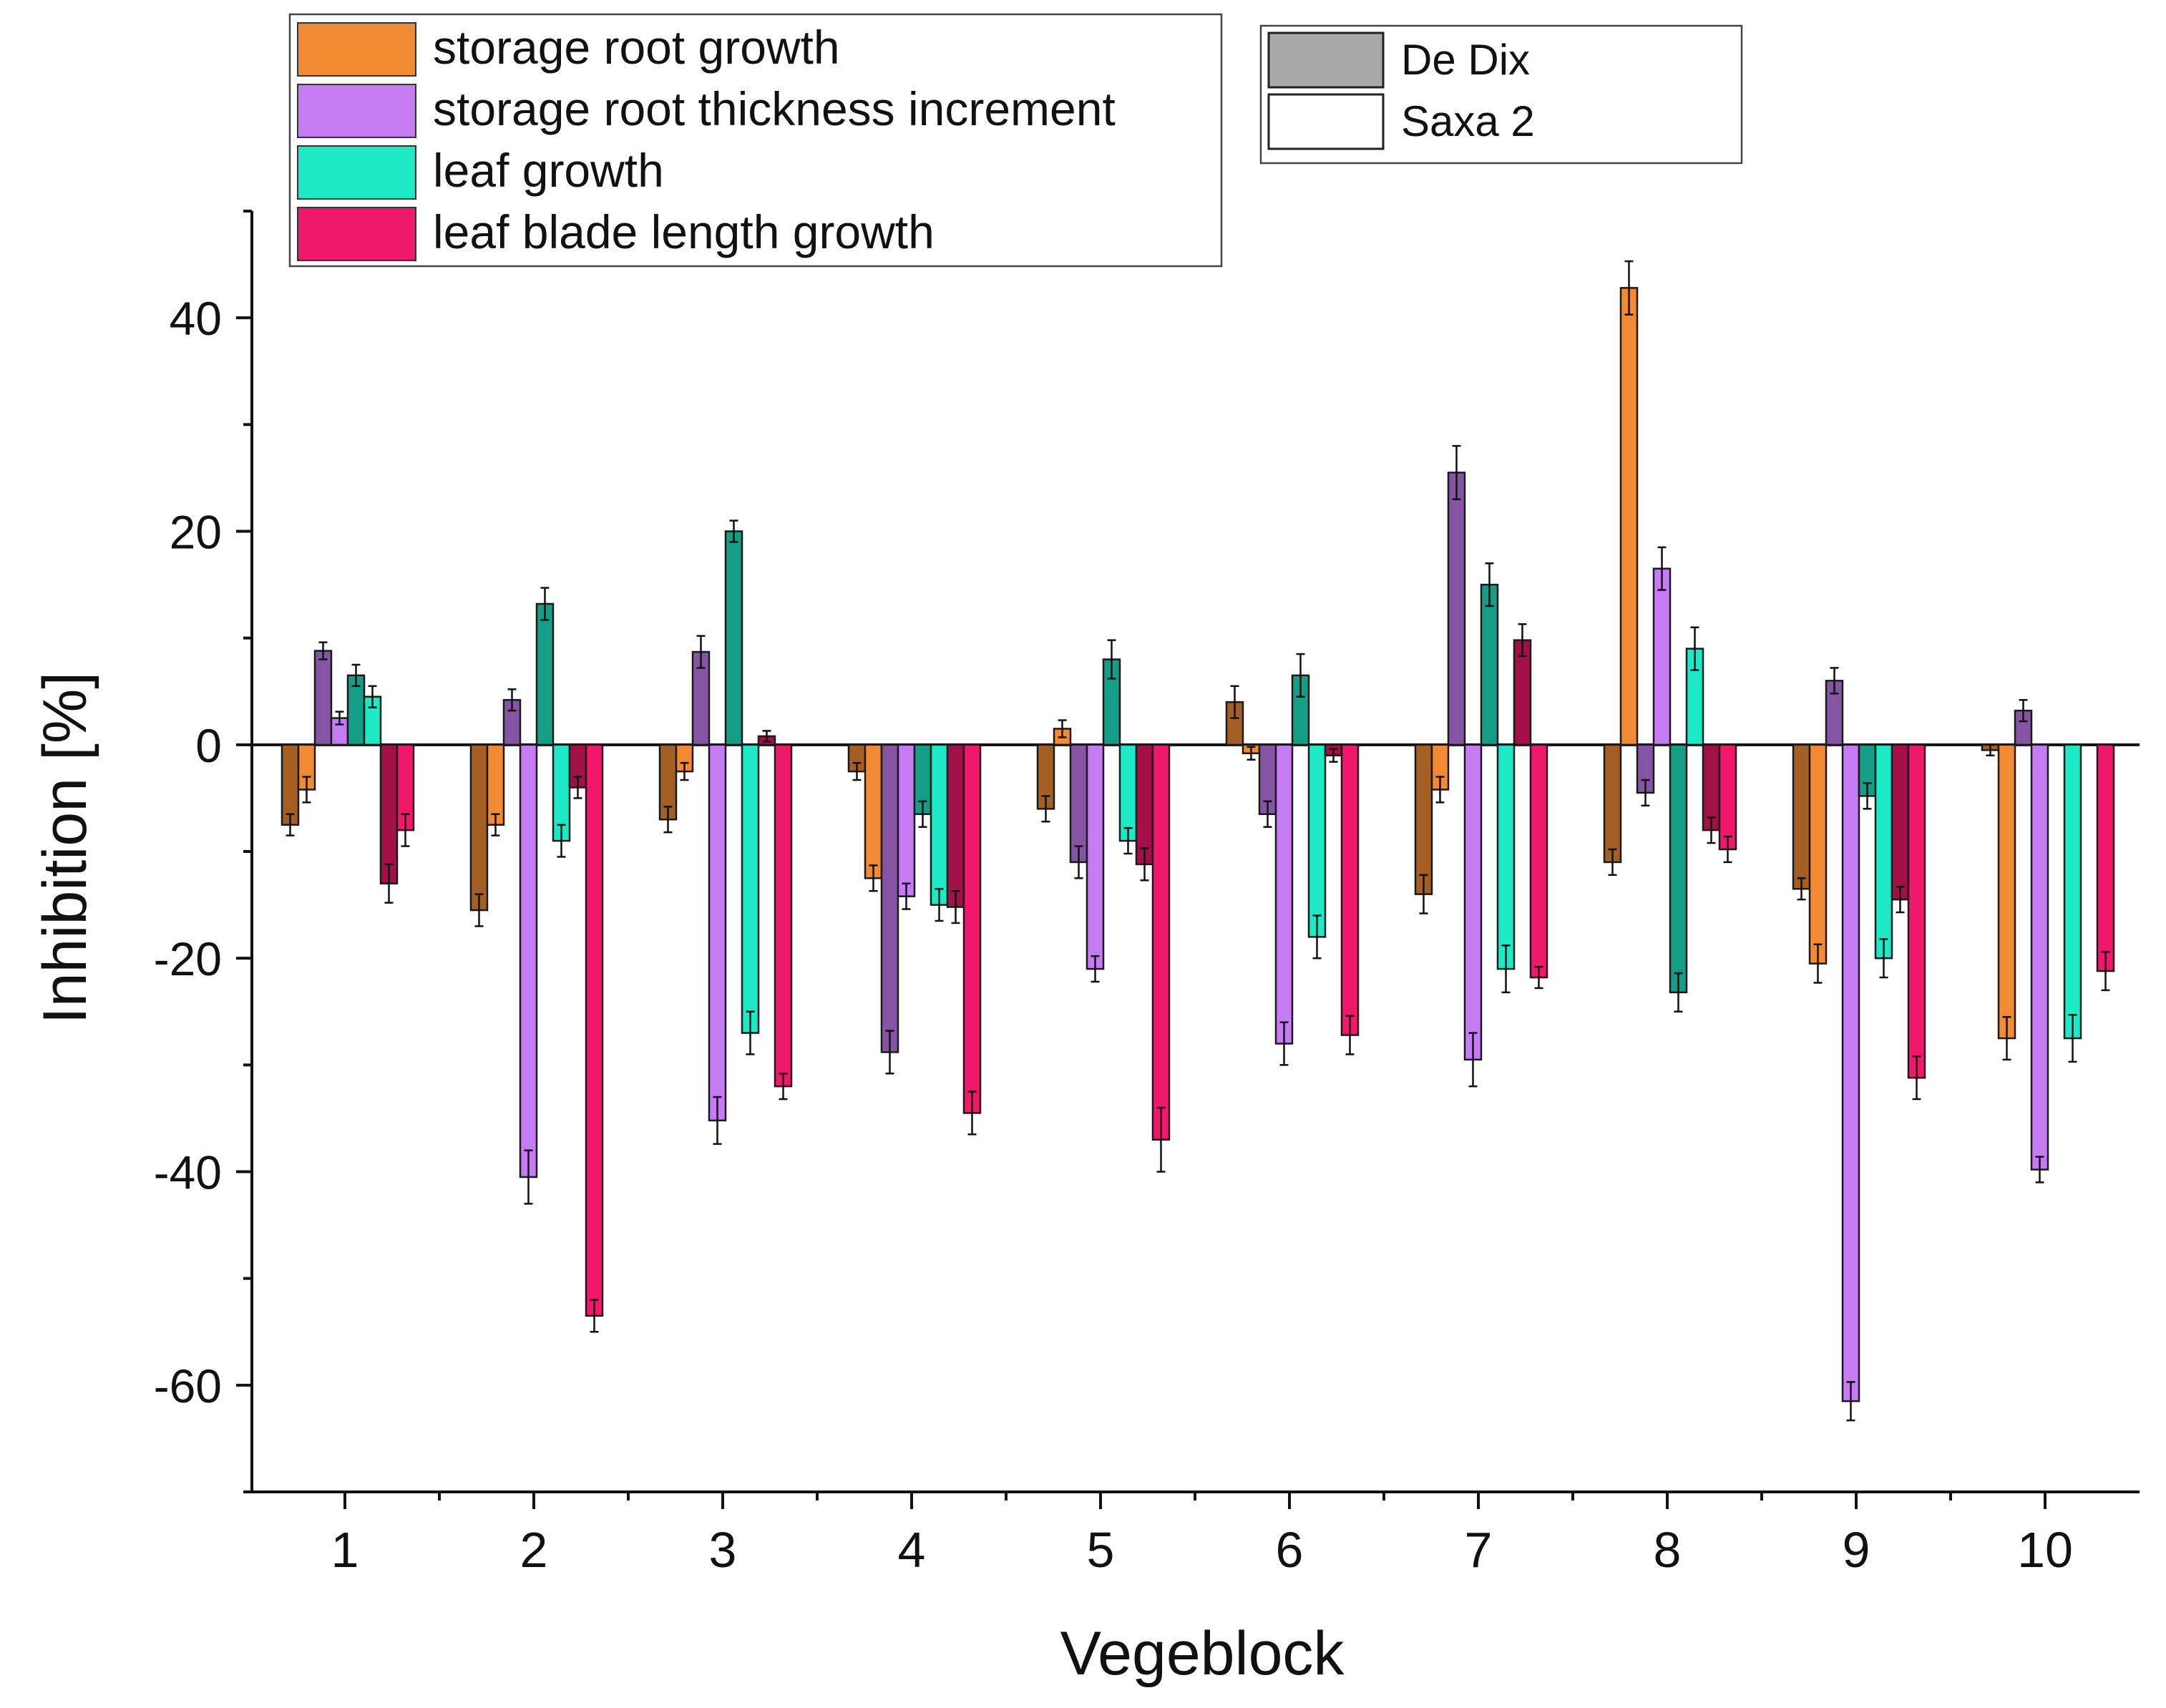 The height and width of the screenshot is (1708, 2166). Describe the element at coordinates (1290, 1550) in the screenshot. I see `x-tick-label: 6` at that location.